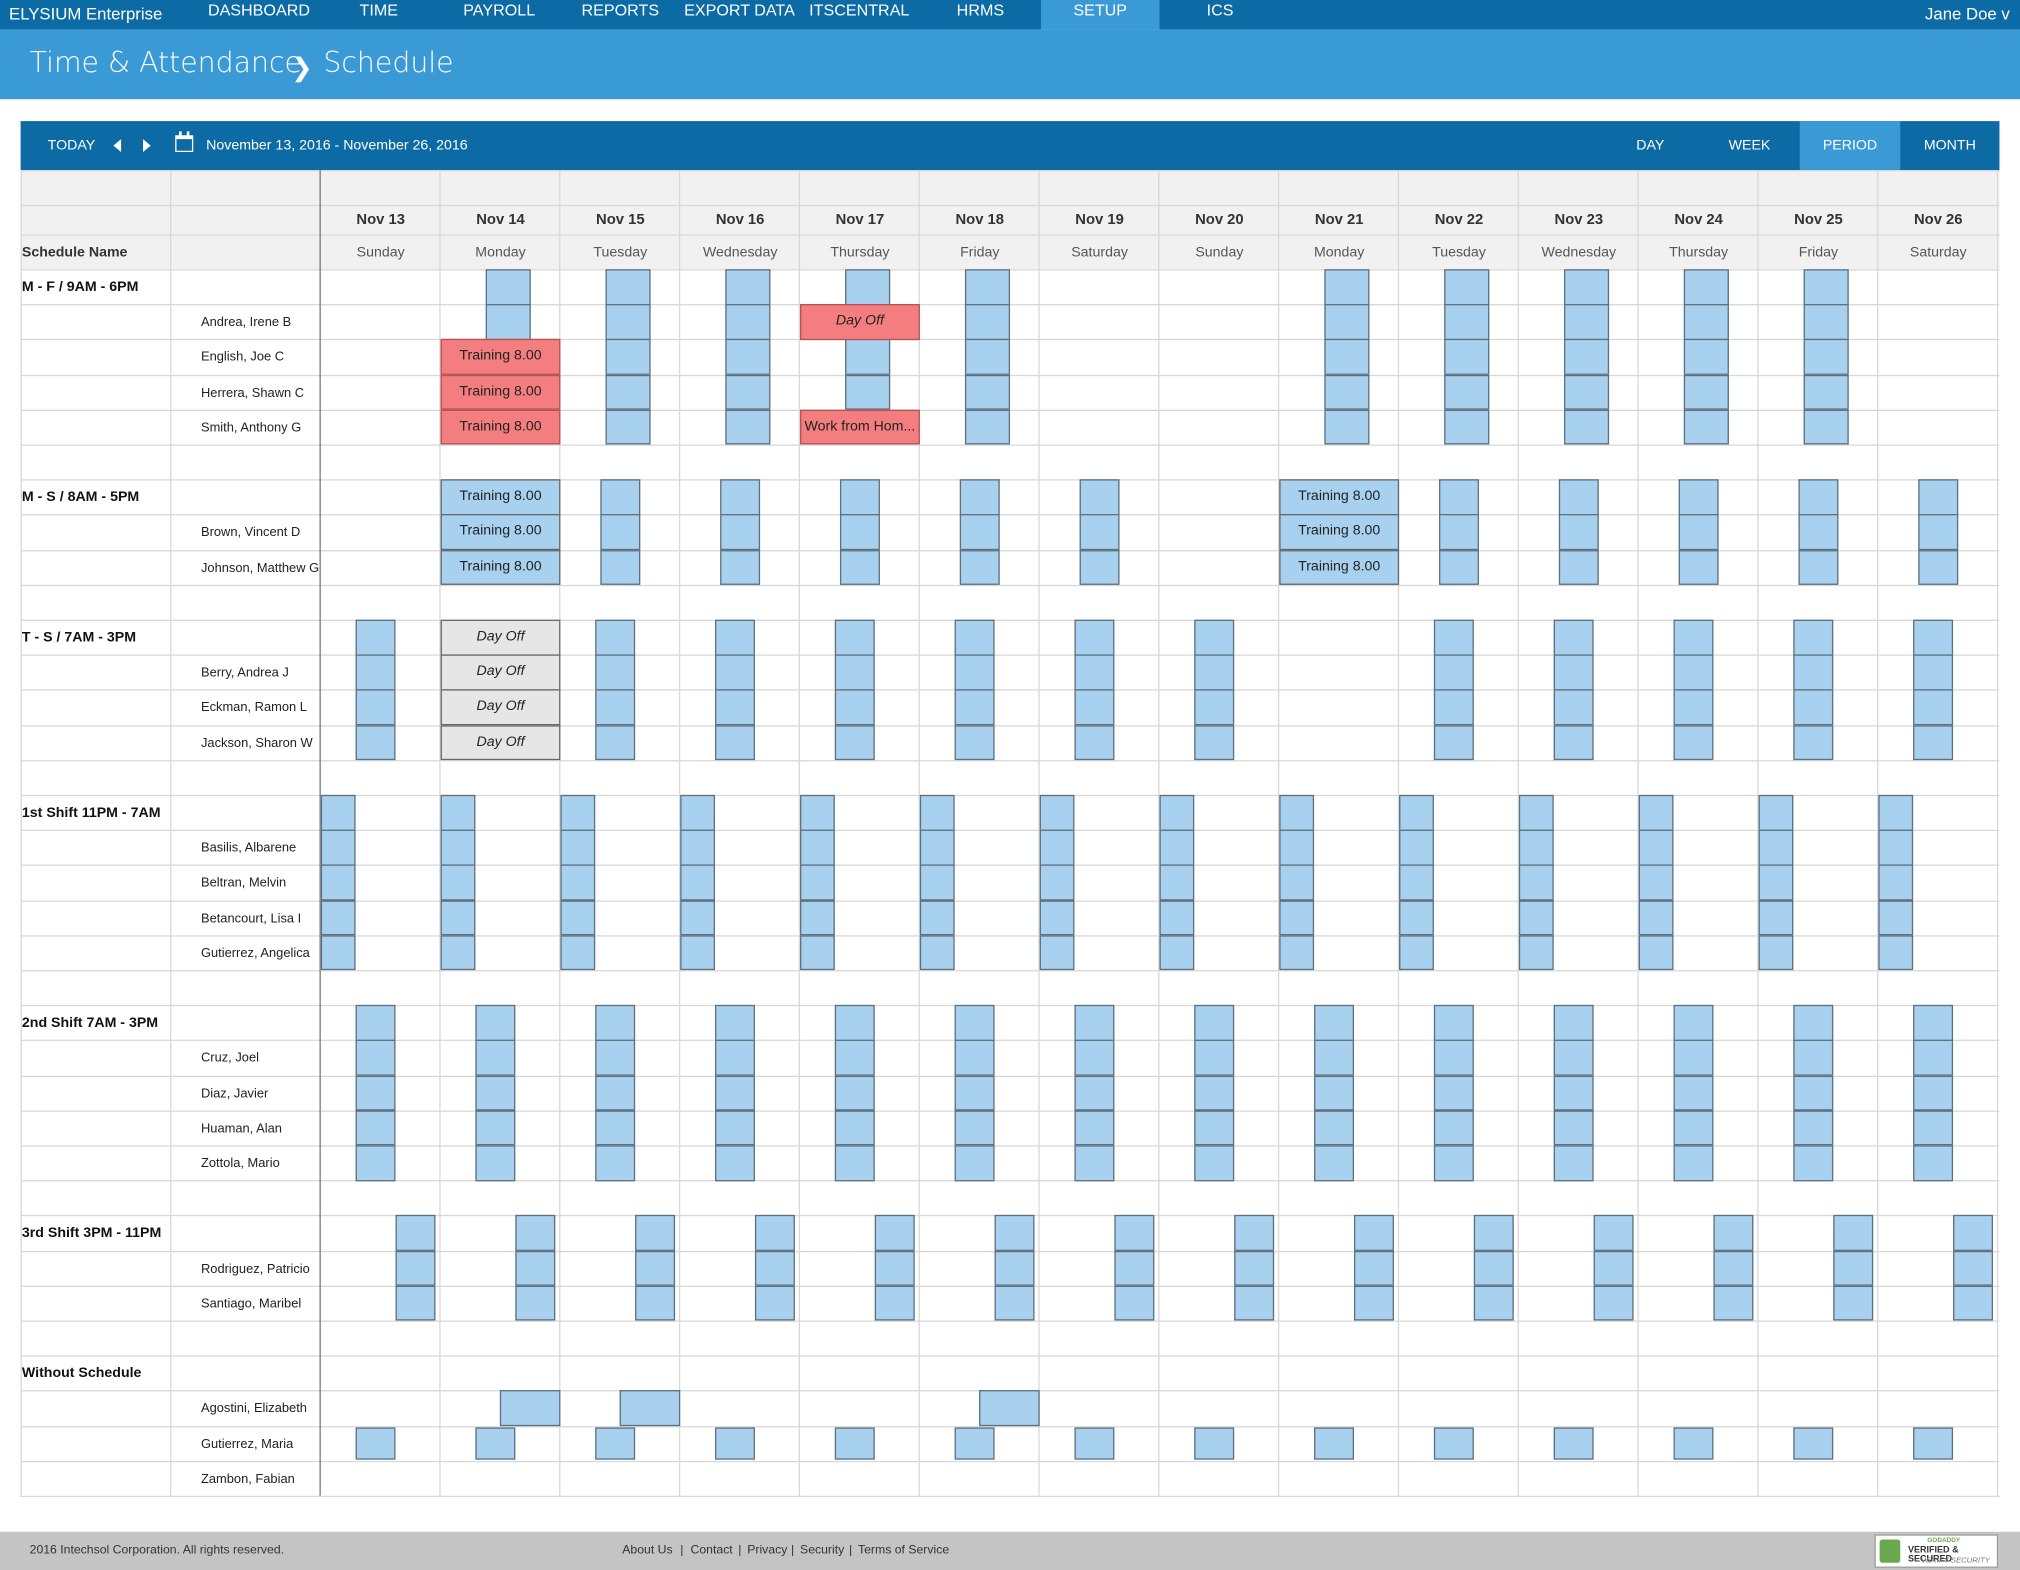 Image resolution: width=2020 pixels, height=1570 pixels. Describe the element at coordinates (378, 10) in the screenshot. I see `nav-time: TIME` at that location.